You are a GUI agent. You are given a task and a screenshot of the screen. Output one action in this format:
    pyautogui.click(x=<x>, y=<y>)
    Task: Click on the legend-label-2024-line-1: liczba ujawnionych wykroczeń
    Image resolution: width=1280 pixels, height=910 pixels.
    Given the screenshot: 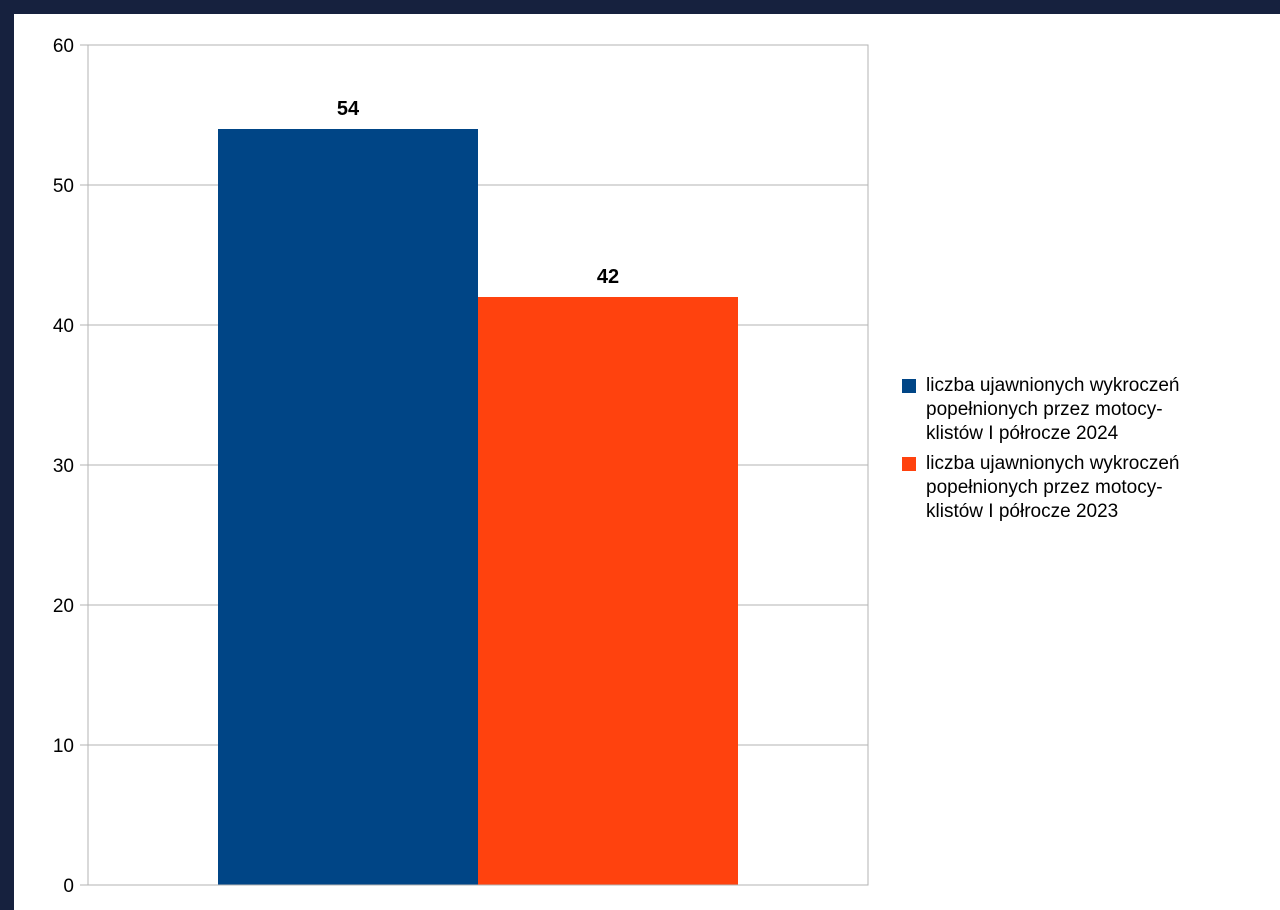 What is the action you would take?
    pyautogui.click(x=1053, y=385)
    